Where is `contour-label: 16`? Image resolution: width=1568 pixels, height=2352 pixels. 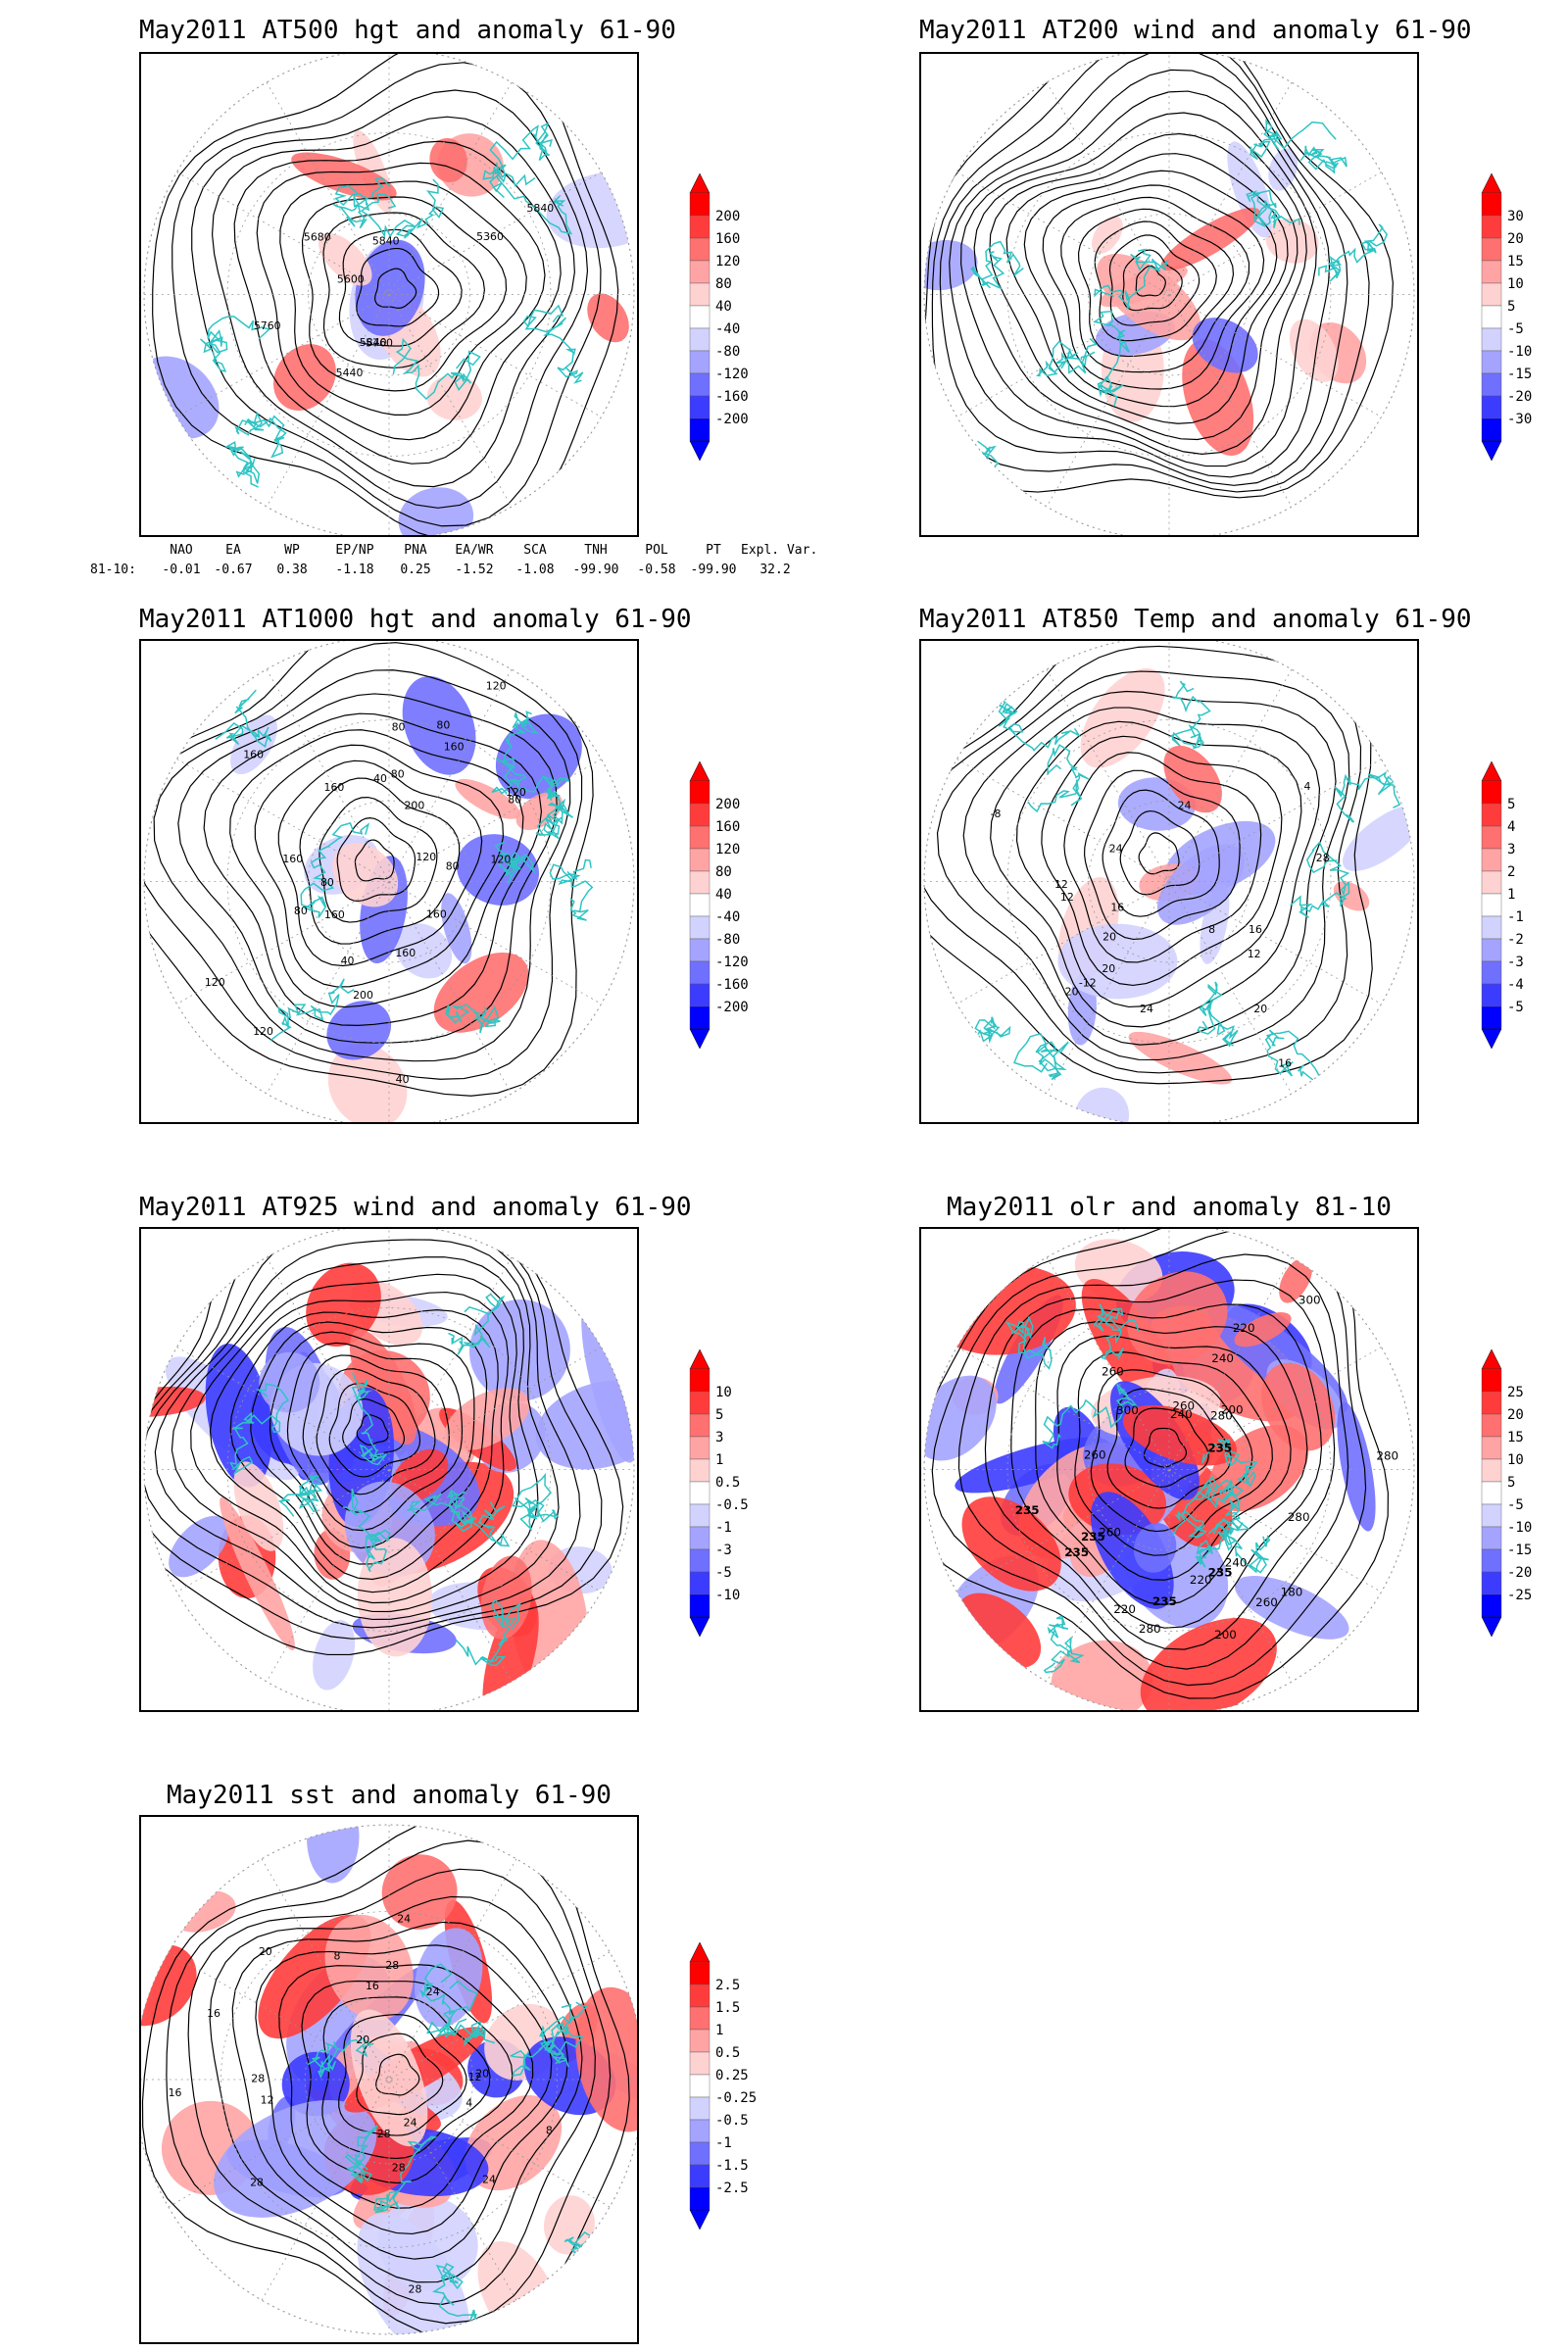
contour-label: 16 is located at coordinates (1285, 1062).